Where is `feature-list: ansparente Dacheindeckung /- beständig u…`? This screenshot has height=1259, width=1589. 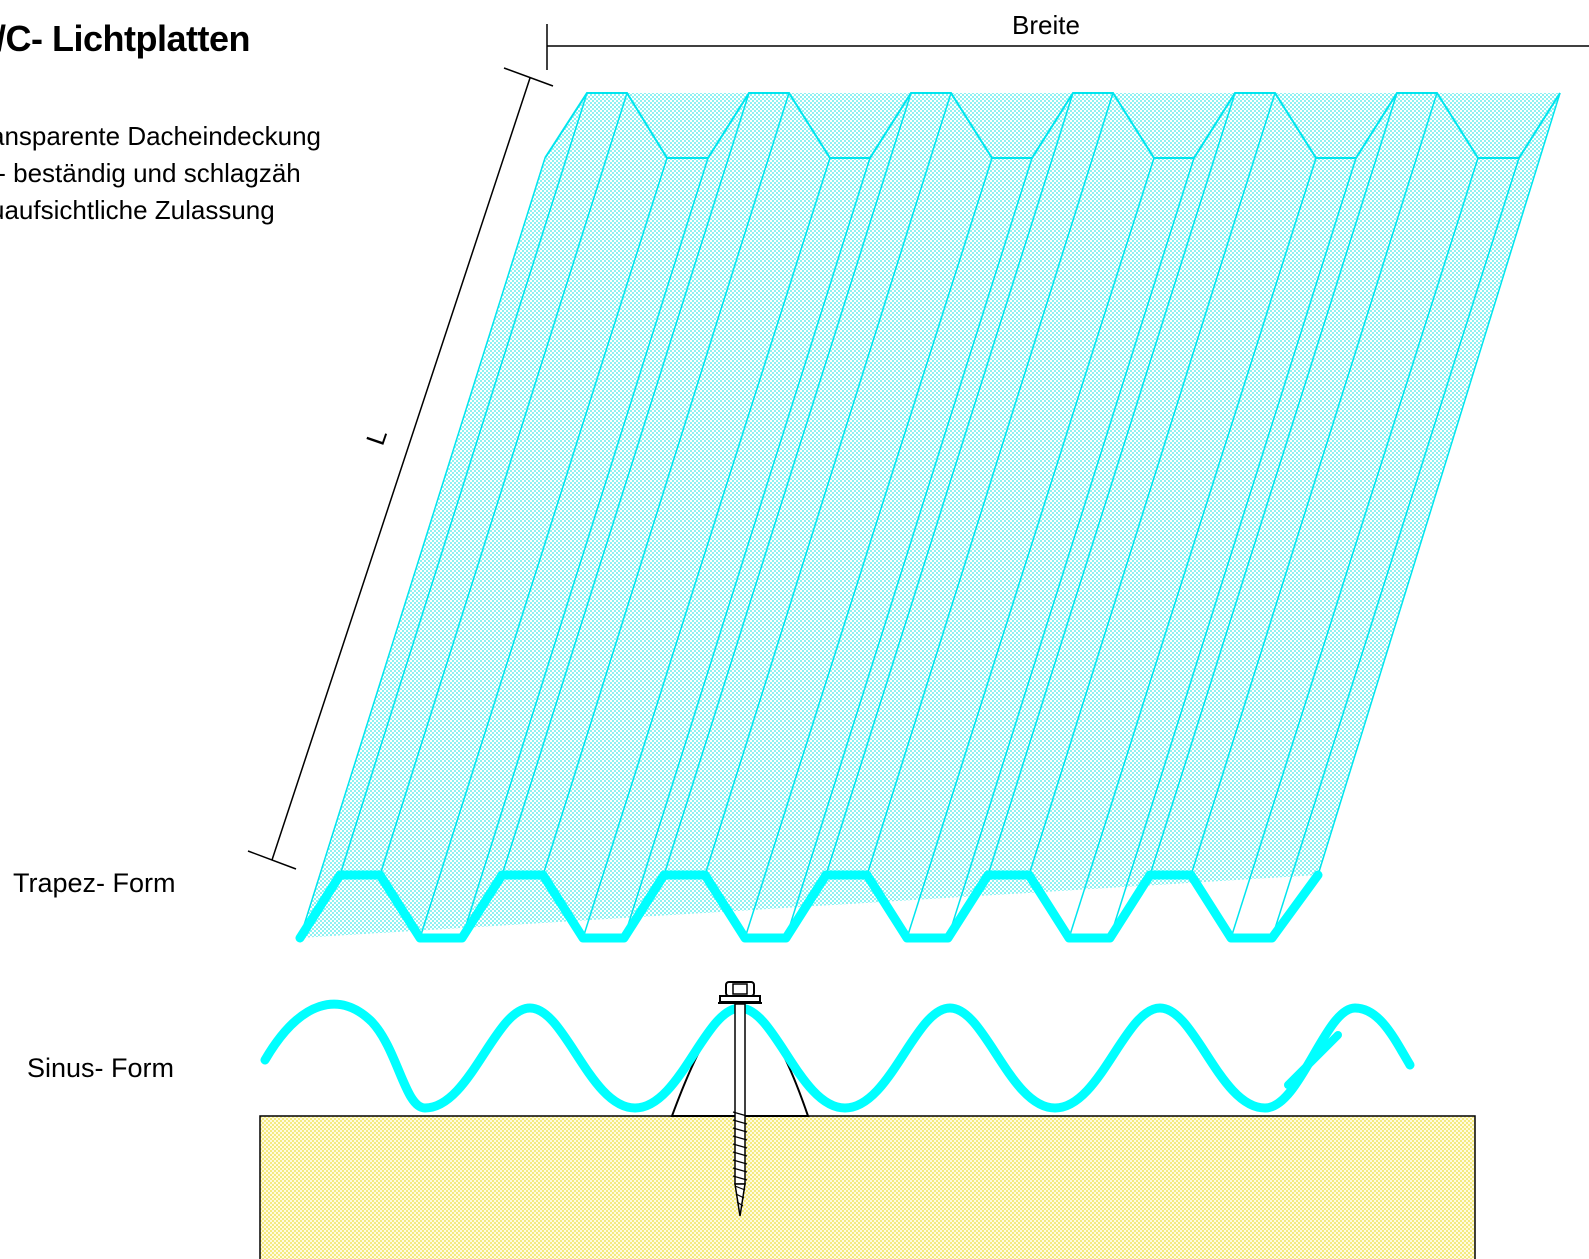
feature-list: ansparente Dacheindeckung /- beständig u… is located at coordinates (160, 173).